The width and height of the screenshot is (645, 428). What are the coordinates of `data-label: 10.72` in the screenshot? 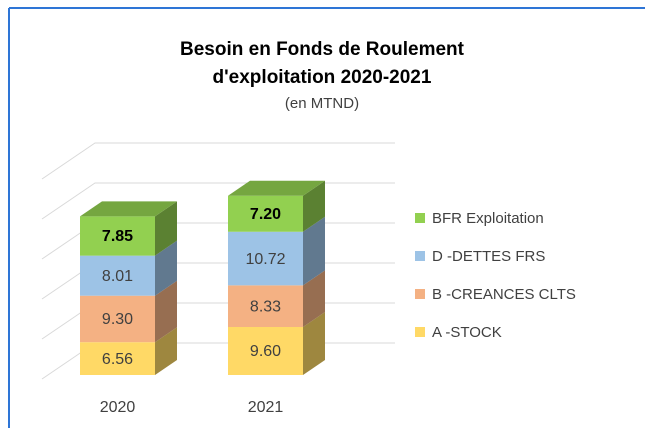 It's located at (265, 259).